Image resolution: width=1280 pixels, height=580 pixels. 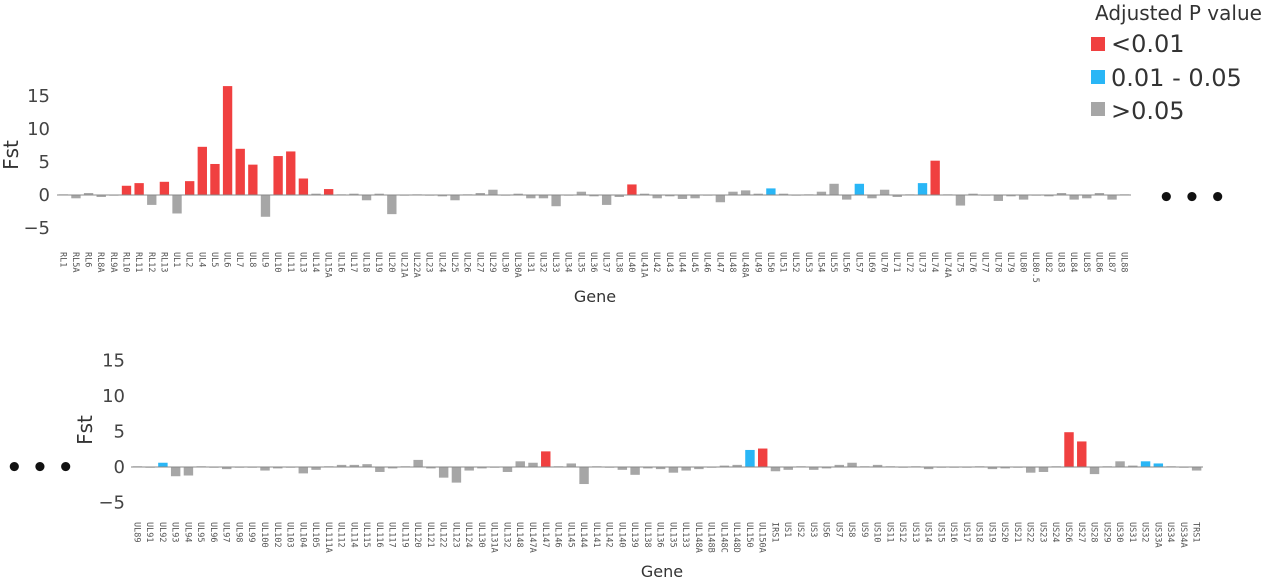 I want to click on bar-ul114, so click(x=354, y=465).